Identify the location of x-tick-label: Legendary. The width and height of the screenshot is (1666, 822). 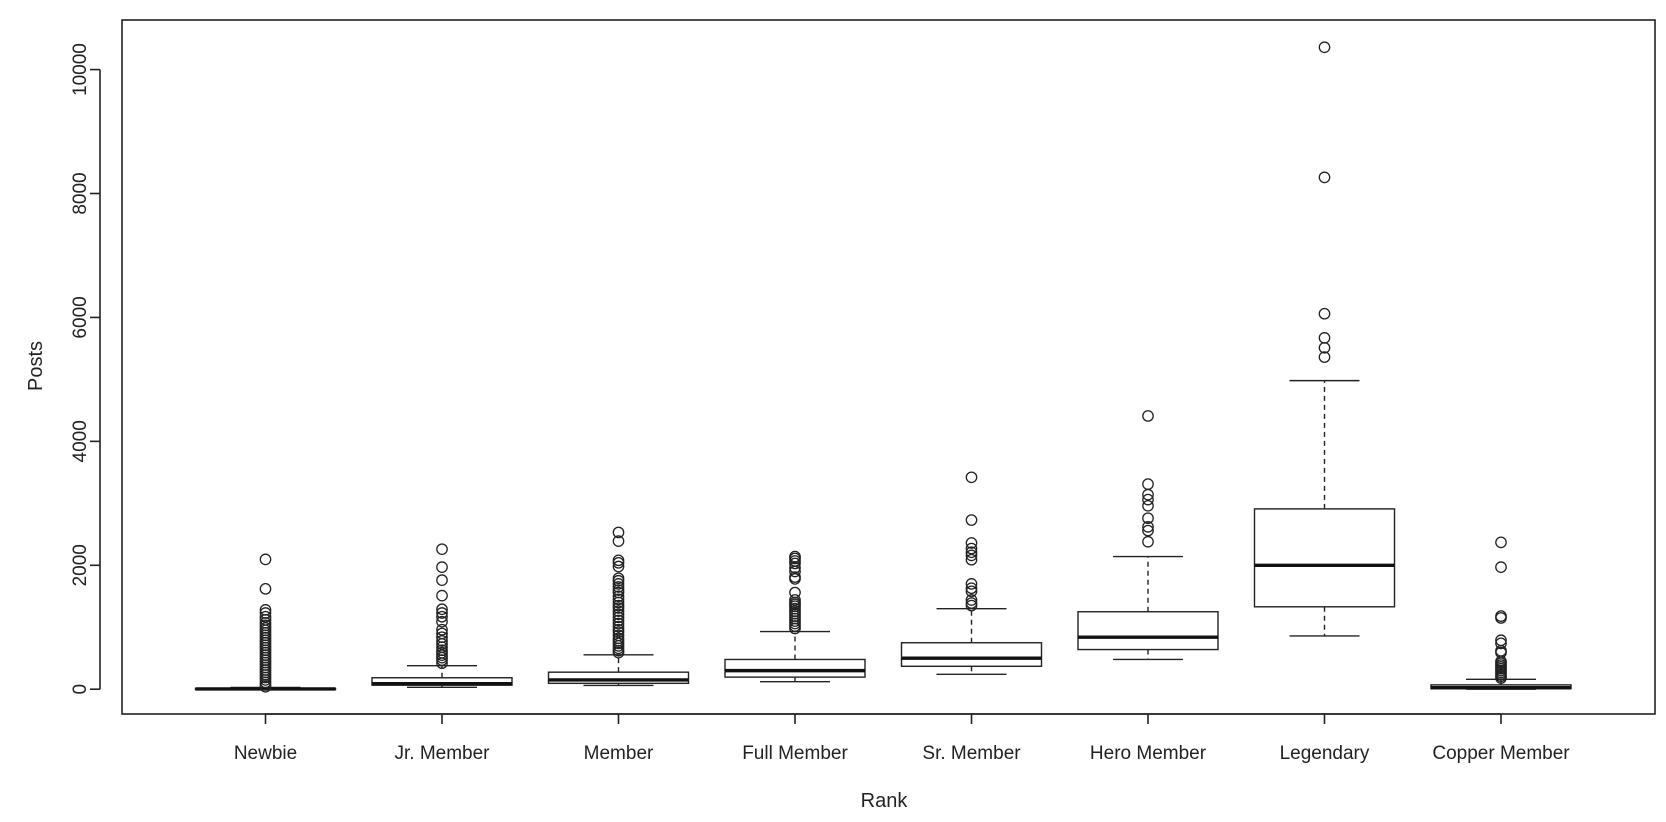
(1325, 753).